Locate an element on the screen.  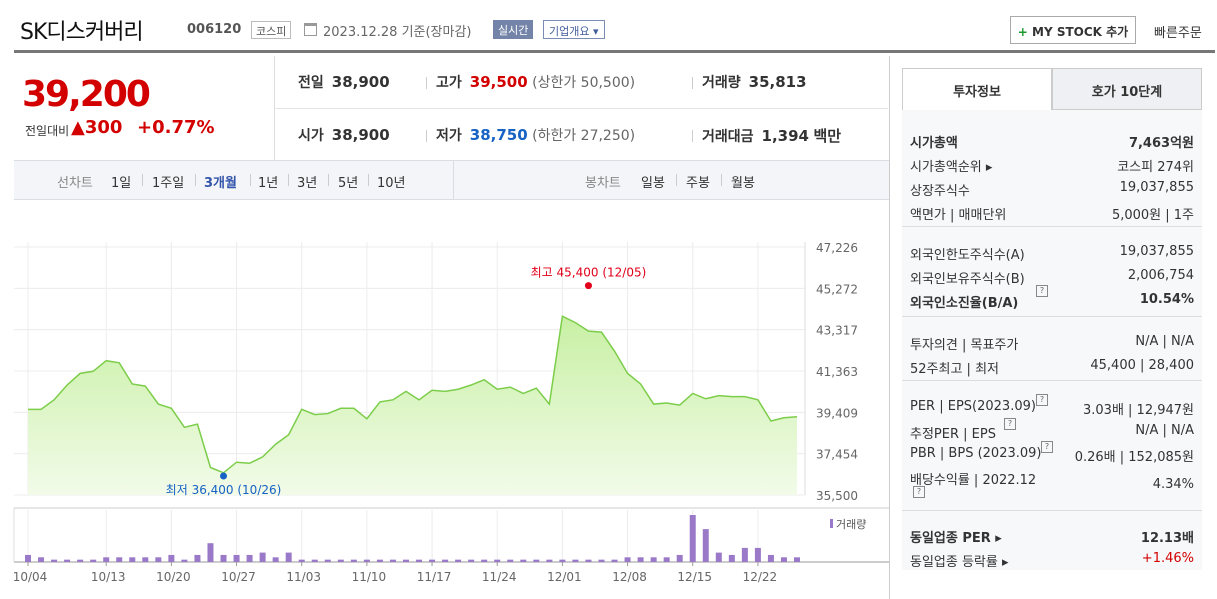
amount-unit: 백만 is located at coordinates (827, 136).